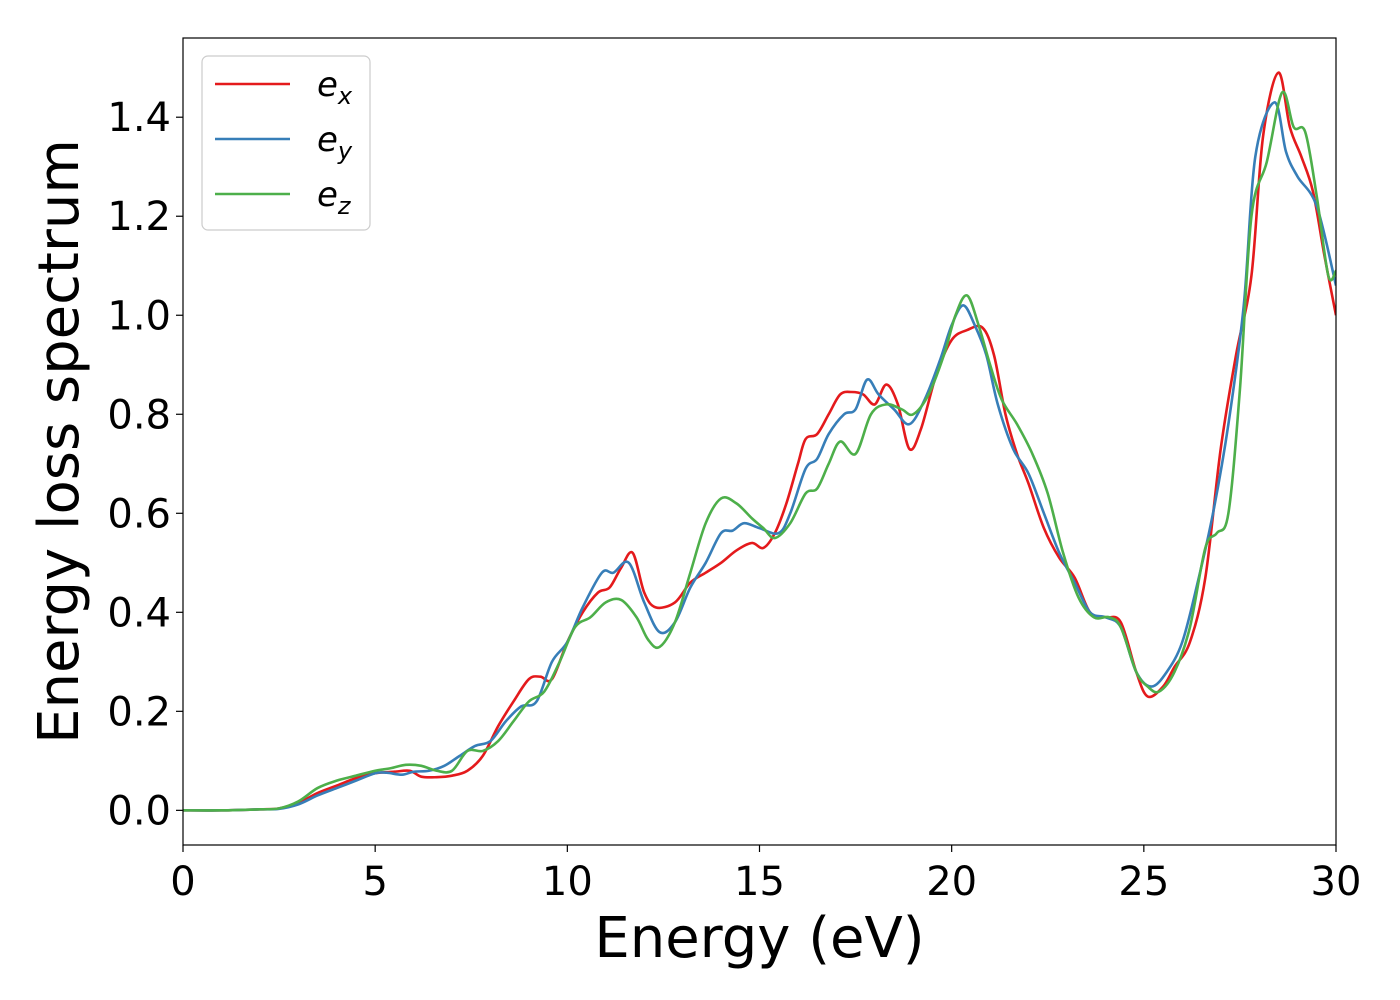 The image size is (1400, 1000). Describe the element at coordinates (567, 882) in the screenshot. I see `x-tick-label: 10` at that location.